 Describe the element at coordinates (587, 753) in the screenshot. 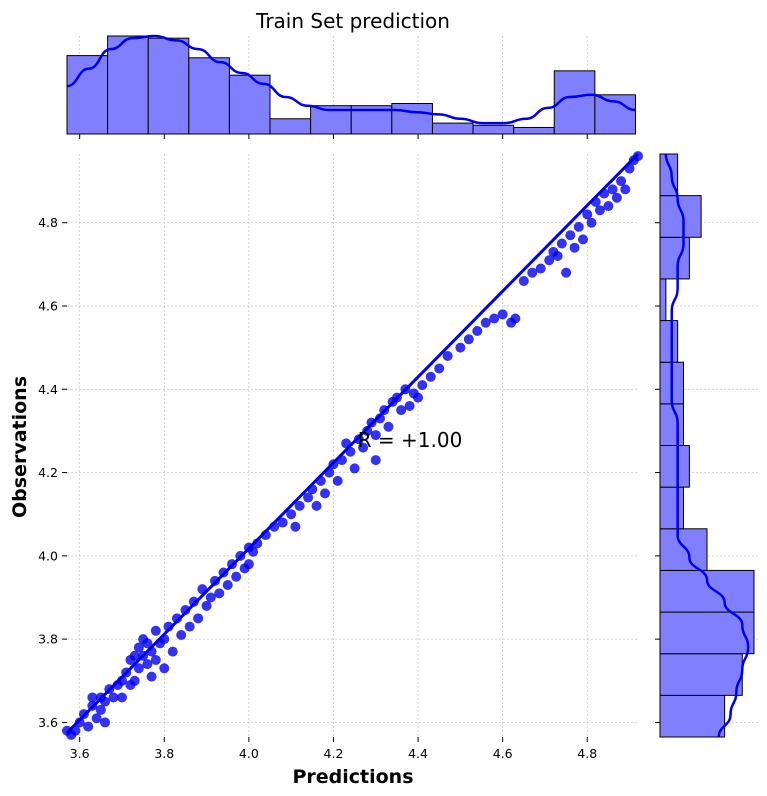

I see `x-tick-label: 4.8` at that location.